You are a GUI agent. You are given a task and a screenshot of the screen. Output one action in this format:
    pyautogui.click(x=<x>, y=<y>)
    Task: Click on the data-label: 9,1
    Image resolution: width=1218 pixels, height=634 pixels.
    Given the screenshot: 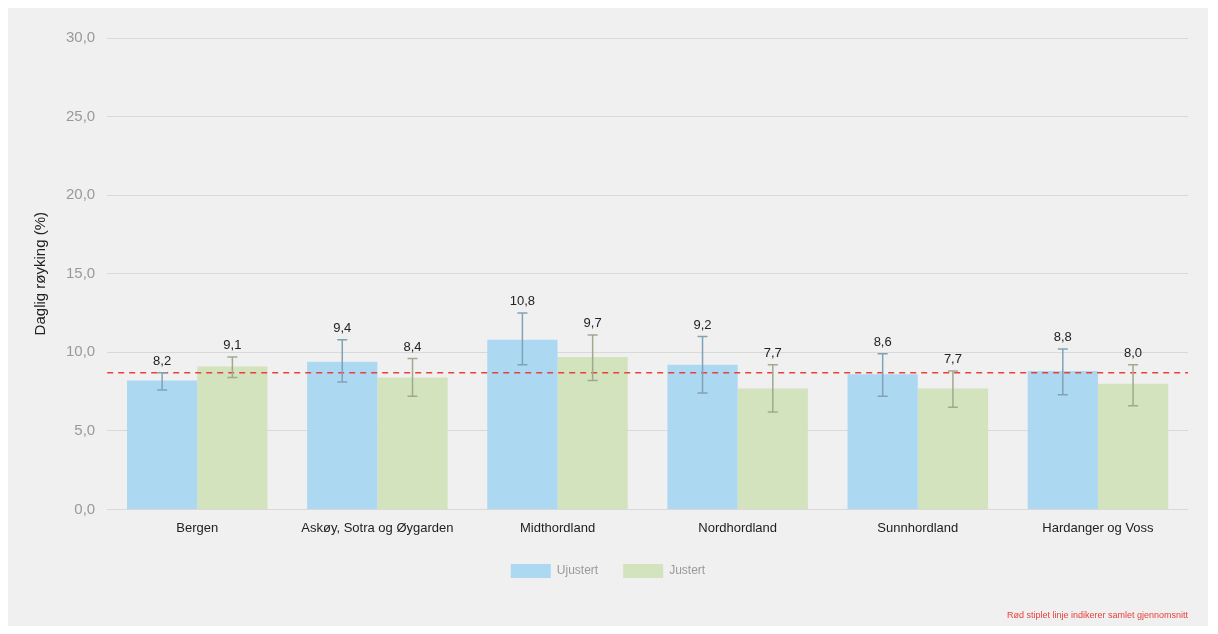 What is the action you would take?
    pyautogui.click(x=232, y=345)
    